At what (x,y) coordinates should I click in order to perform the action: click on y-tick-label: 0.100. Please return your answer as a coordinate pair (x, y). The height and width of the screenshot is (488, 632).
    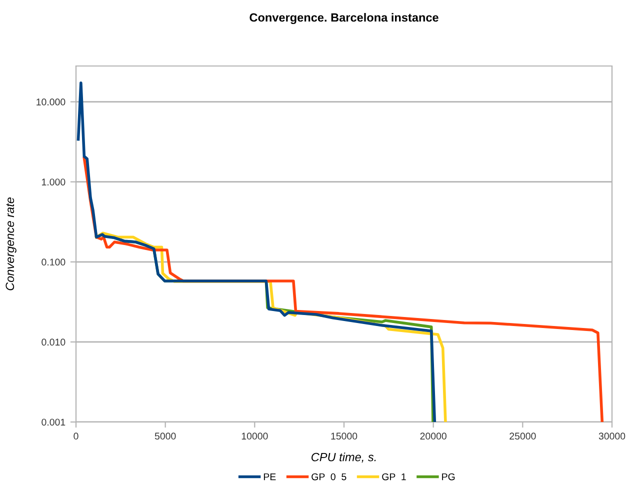
    Looking at the image, I should click on (54, 262).